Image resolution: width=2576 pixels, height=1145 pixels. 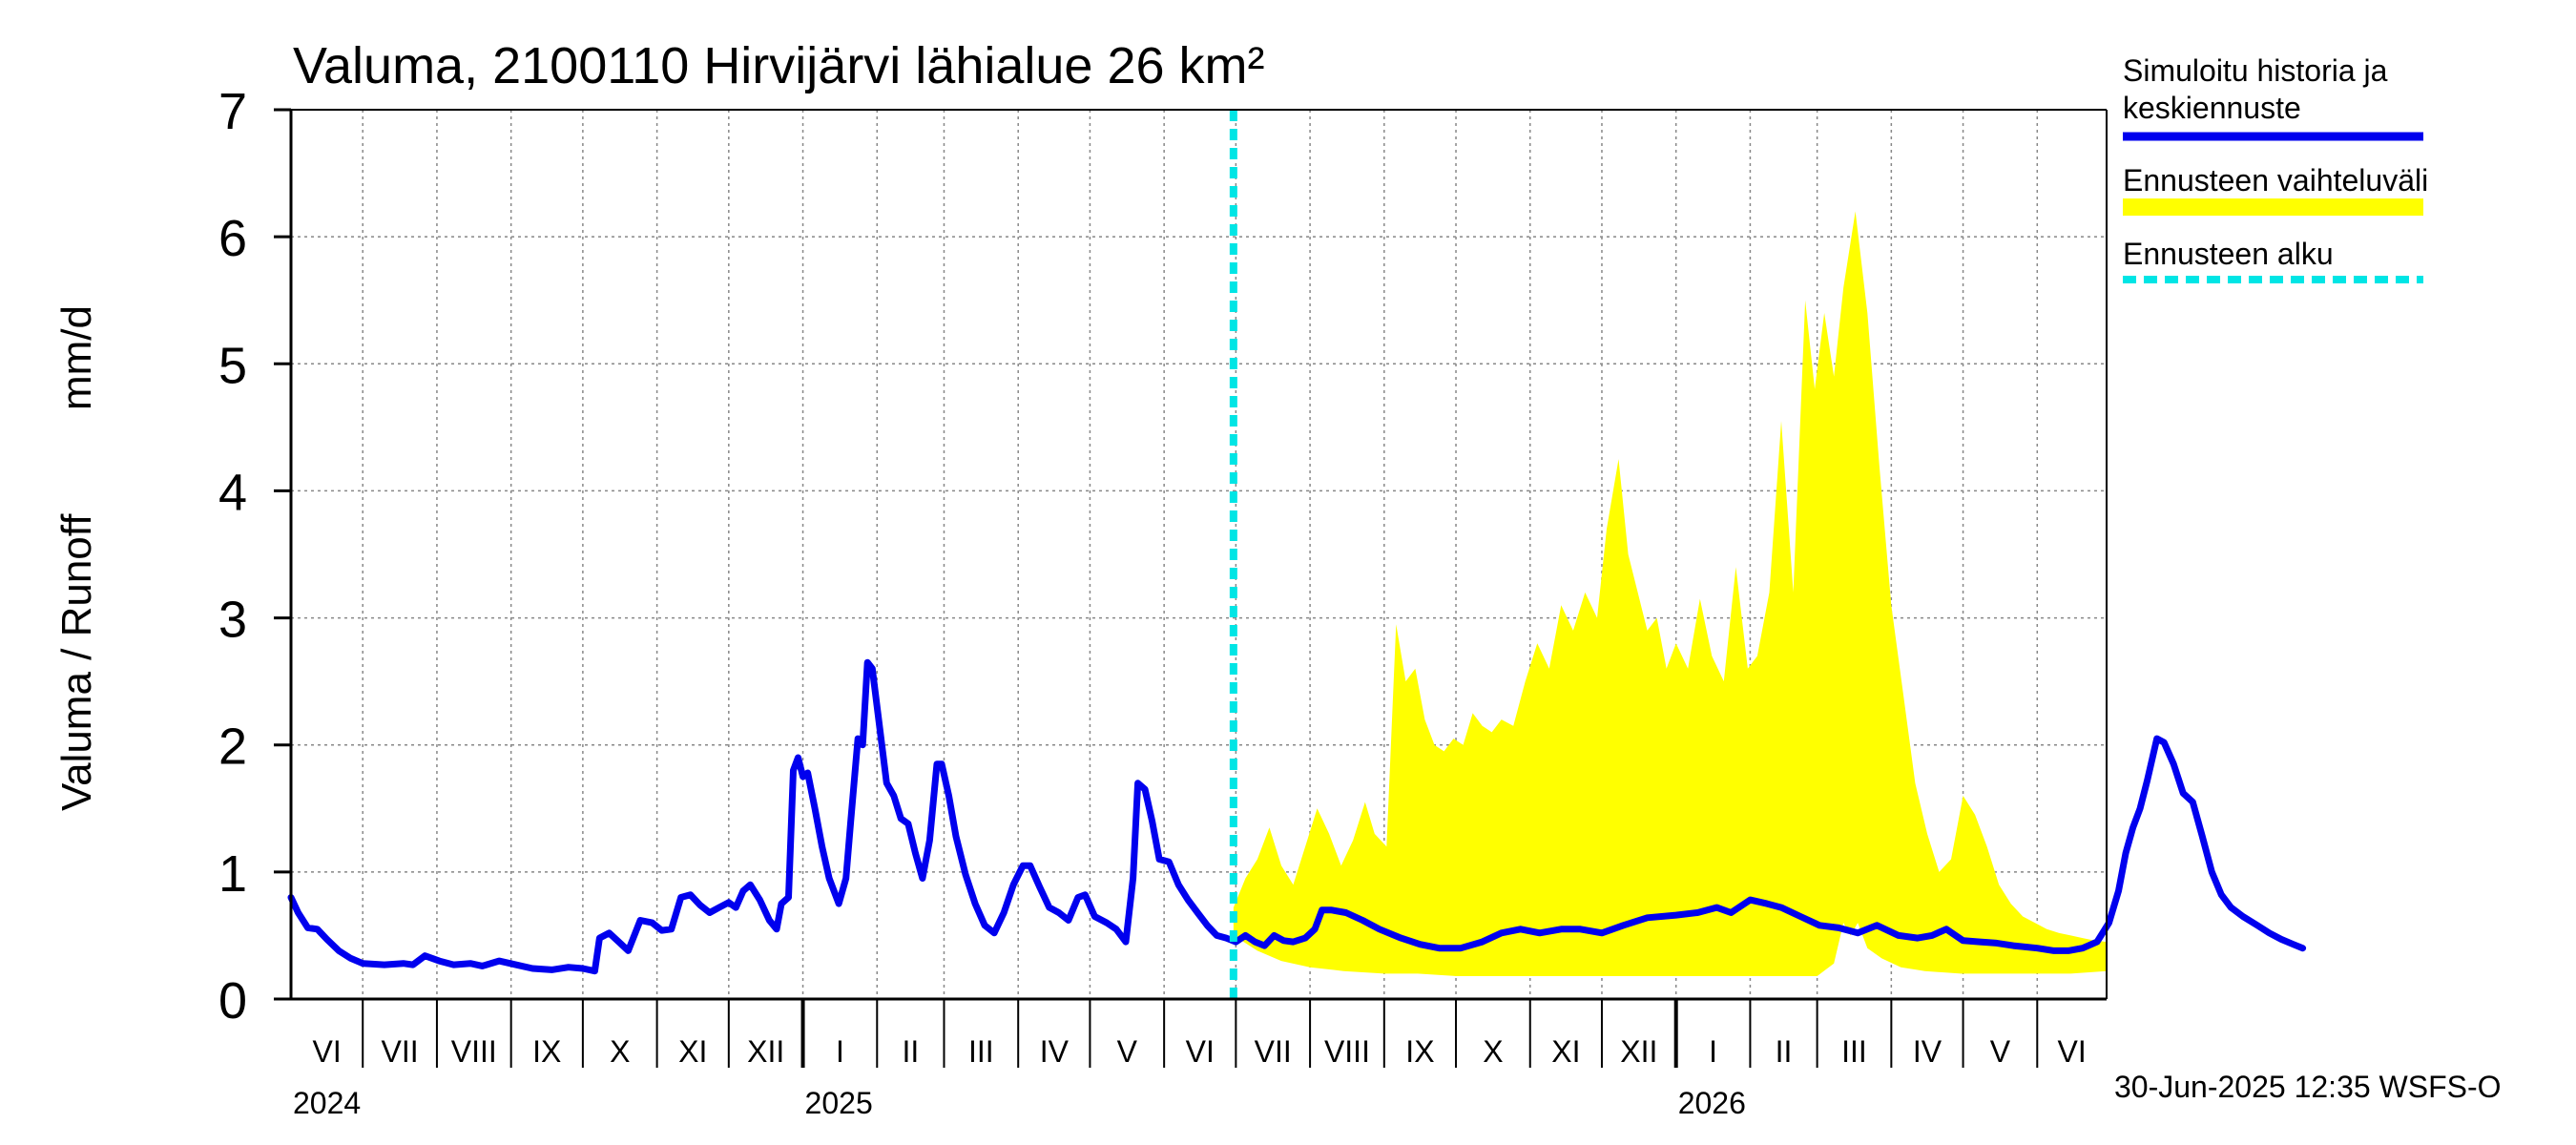 What do you see at coordinates (232, 365) in the screenshot?
I see `y-tick-label: 5` at bounding box center [232, 365].